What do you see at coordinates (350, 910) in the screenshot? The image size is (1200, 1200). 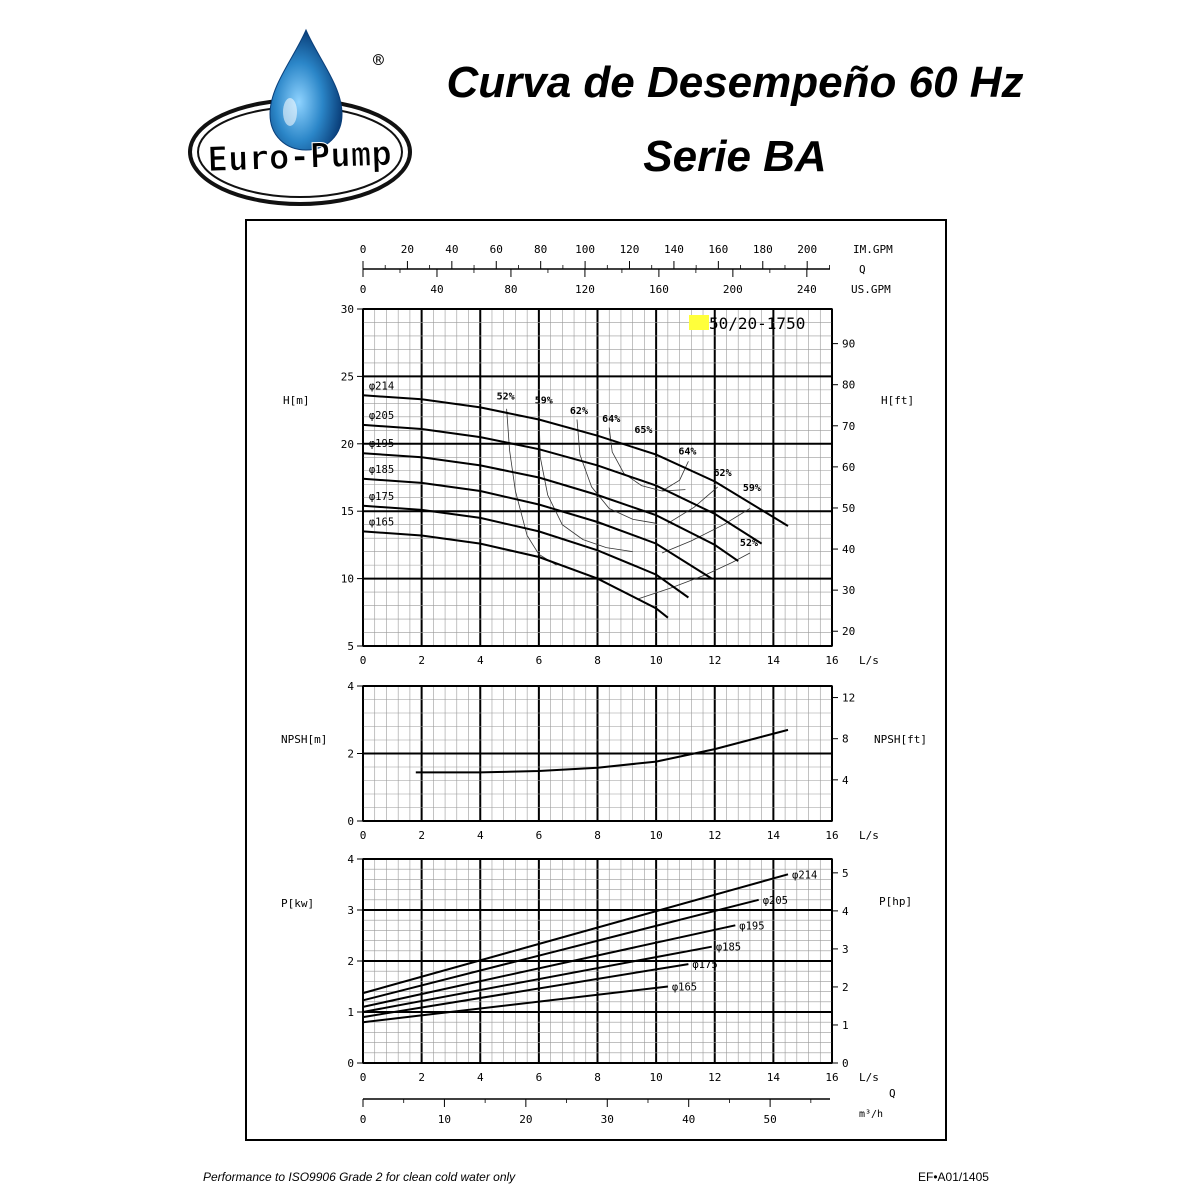 I see `power-panel-left-tick-label: 3` at bounding box center [350, 910].